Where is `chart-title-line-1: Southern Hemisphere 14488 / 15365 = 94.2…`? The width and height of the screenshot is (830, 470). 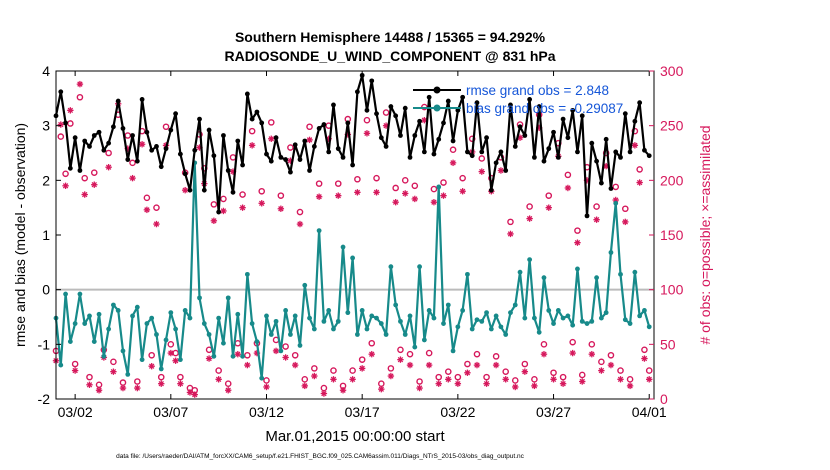
chart-title-line-1: Southern Hemisphere 14488 / 15365 = 94.2… is located at coordinates (390, 37).